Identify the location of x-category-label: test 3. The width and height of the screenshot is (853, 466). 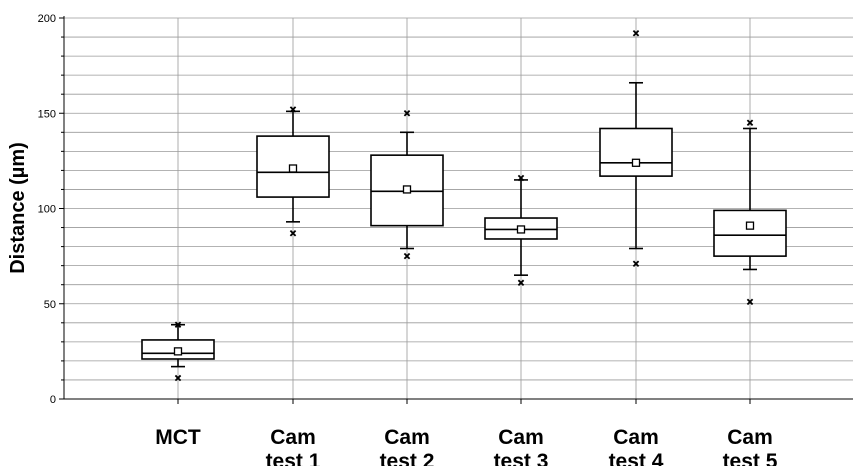
(521, 458).